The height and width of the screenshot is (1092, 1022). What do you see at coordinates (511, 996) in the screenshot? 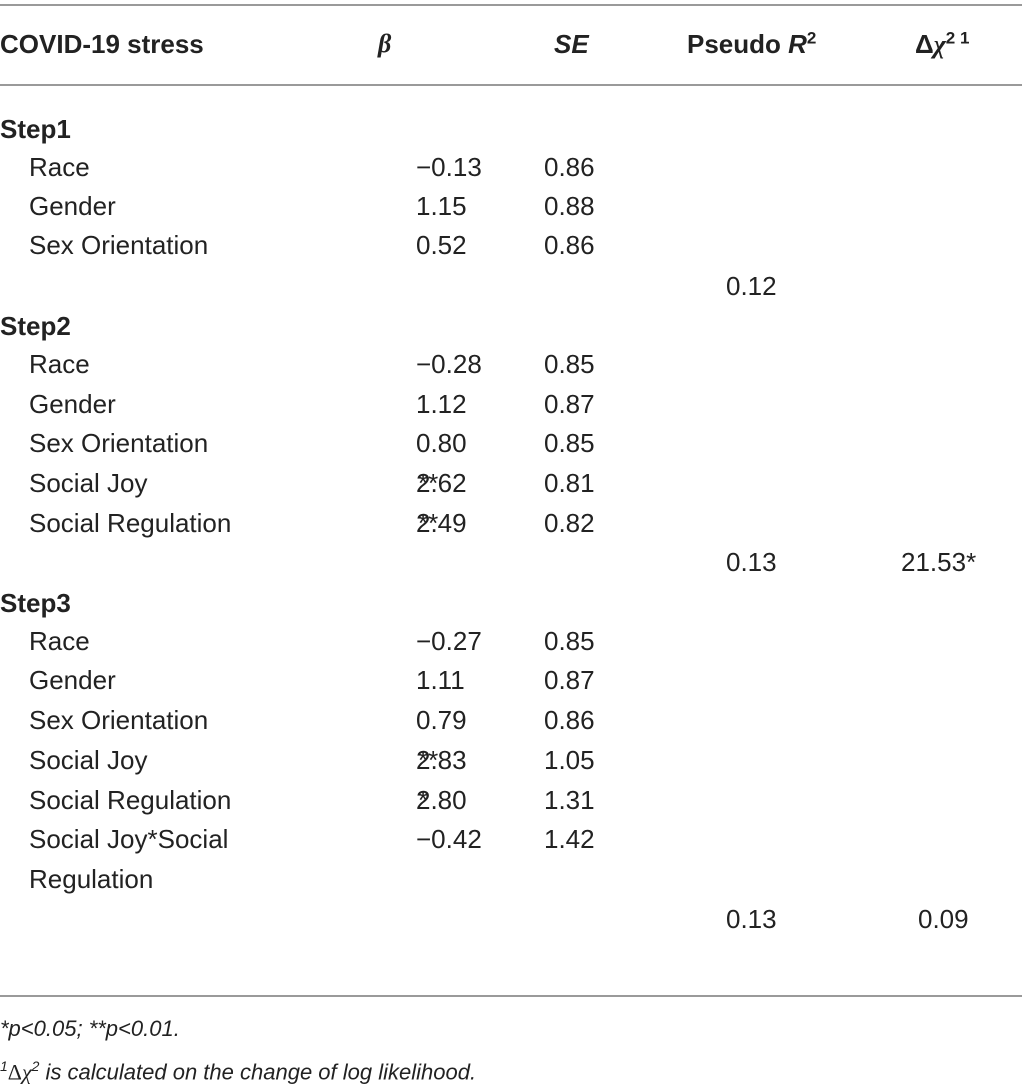
I see `bottom-rule` at bounding box center [511, 996].